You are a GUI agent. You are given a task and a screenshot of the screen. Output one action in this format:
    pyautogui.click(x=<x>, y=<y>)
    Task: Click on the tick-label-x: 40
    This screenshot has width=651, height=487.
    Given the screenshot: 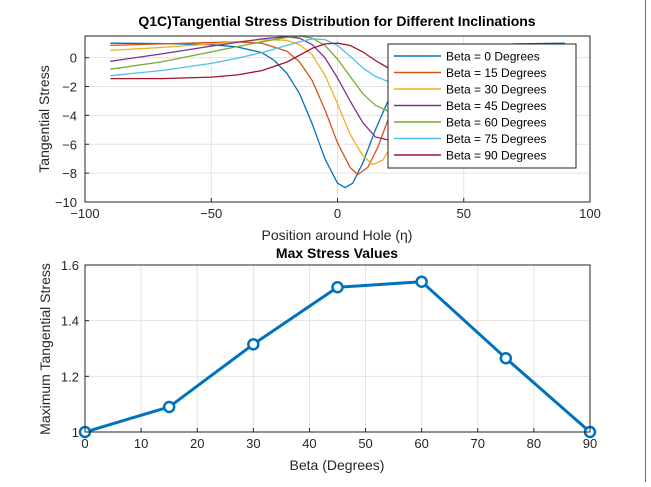 What is the action you would take?
    pyautogui.click(x=309, y=443)
    